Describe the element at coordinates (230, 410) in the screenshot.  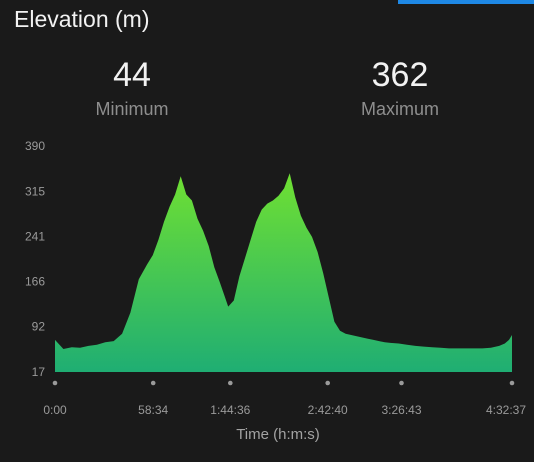
I see `x-tick-label: 1:44:36` at that location.